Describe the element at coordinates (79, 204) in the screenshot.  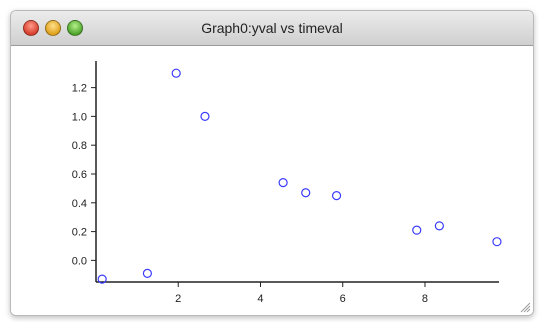
I see `y-tick-label: 0.4` at that location.